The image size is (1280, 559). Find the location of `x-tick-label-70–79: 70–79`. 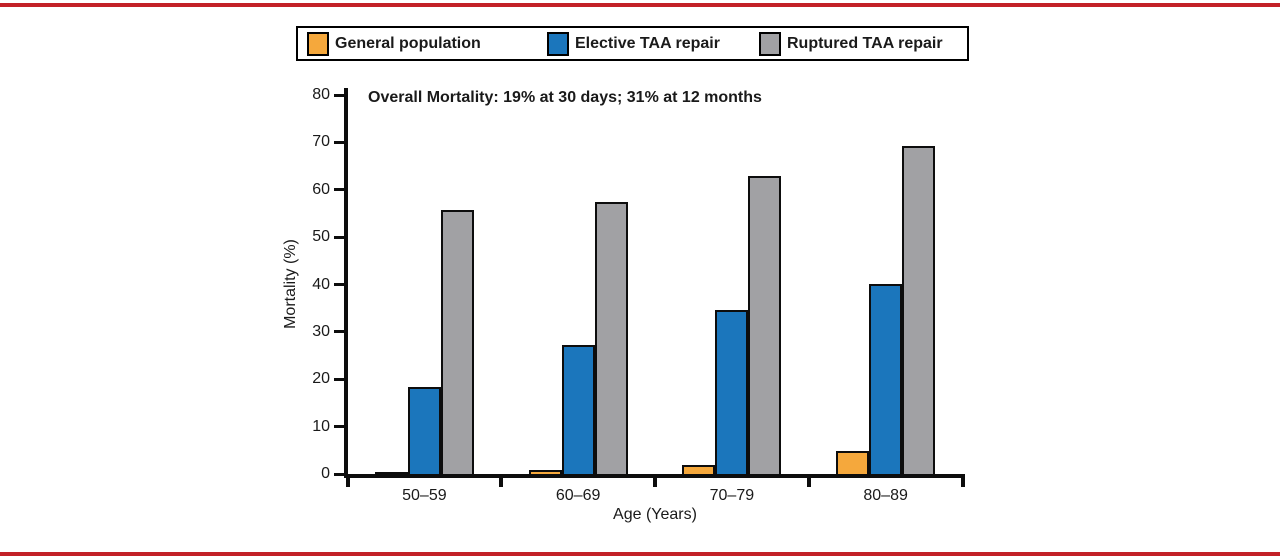

x-tick-label-70–79: 70–79 is located at coordinates (732, 495).